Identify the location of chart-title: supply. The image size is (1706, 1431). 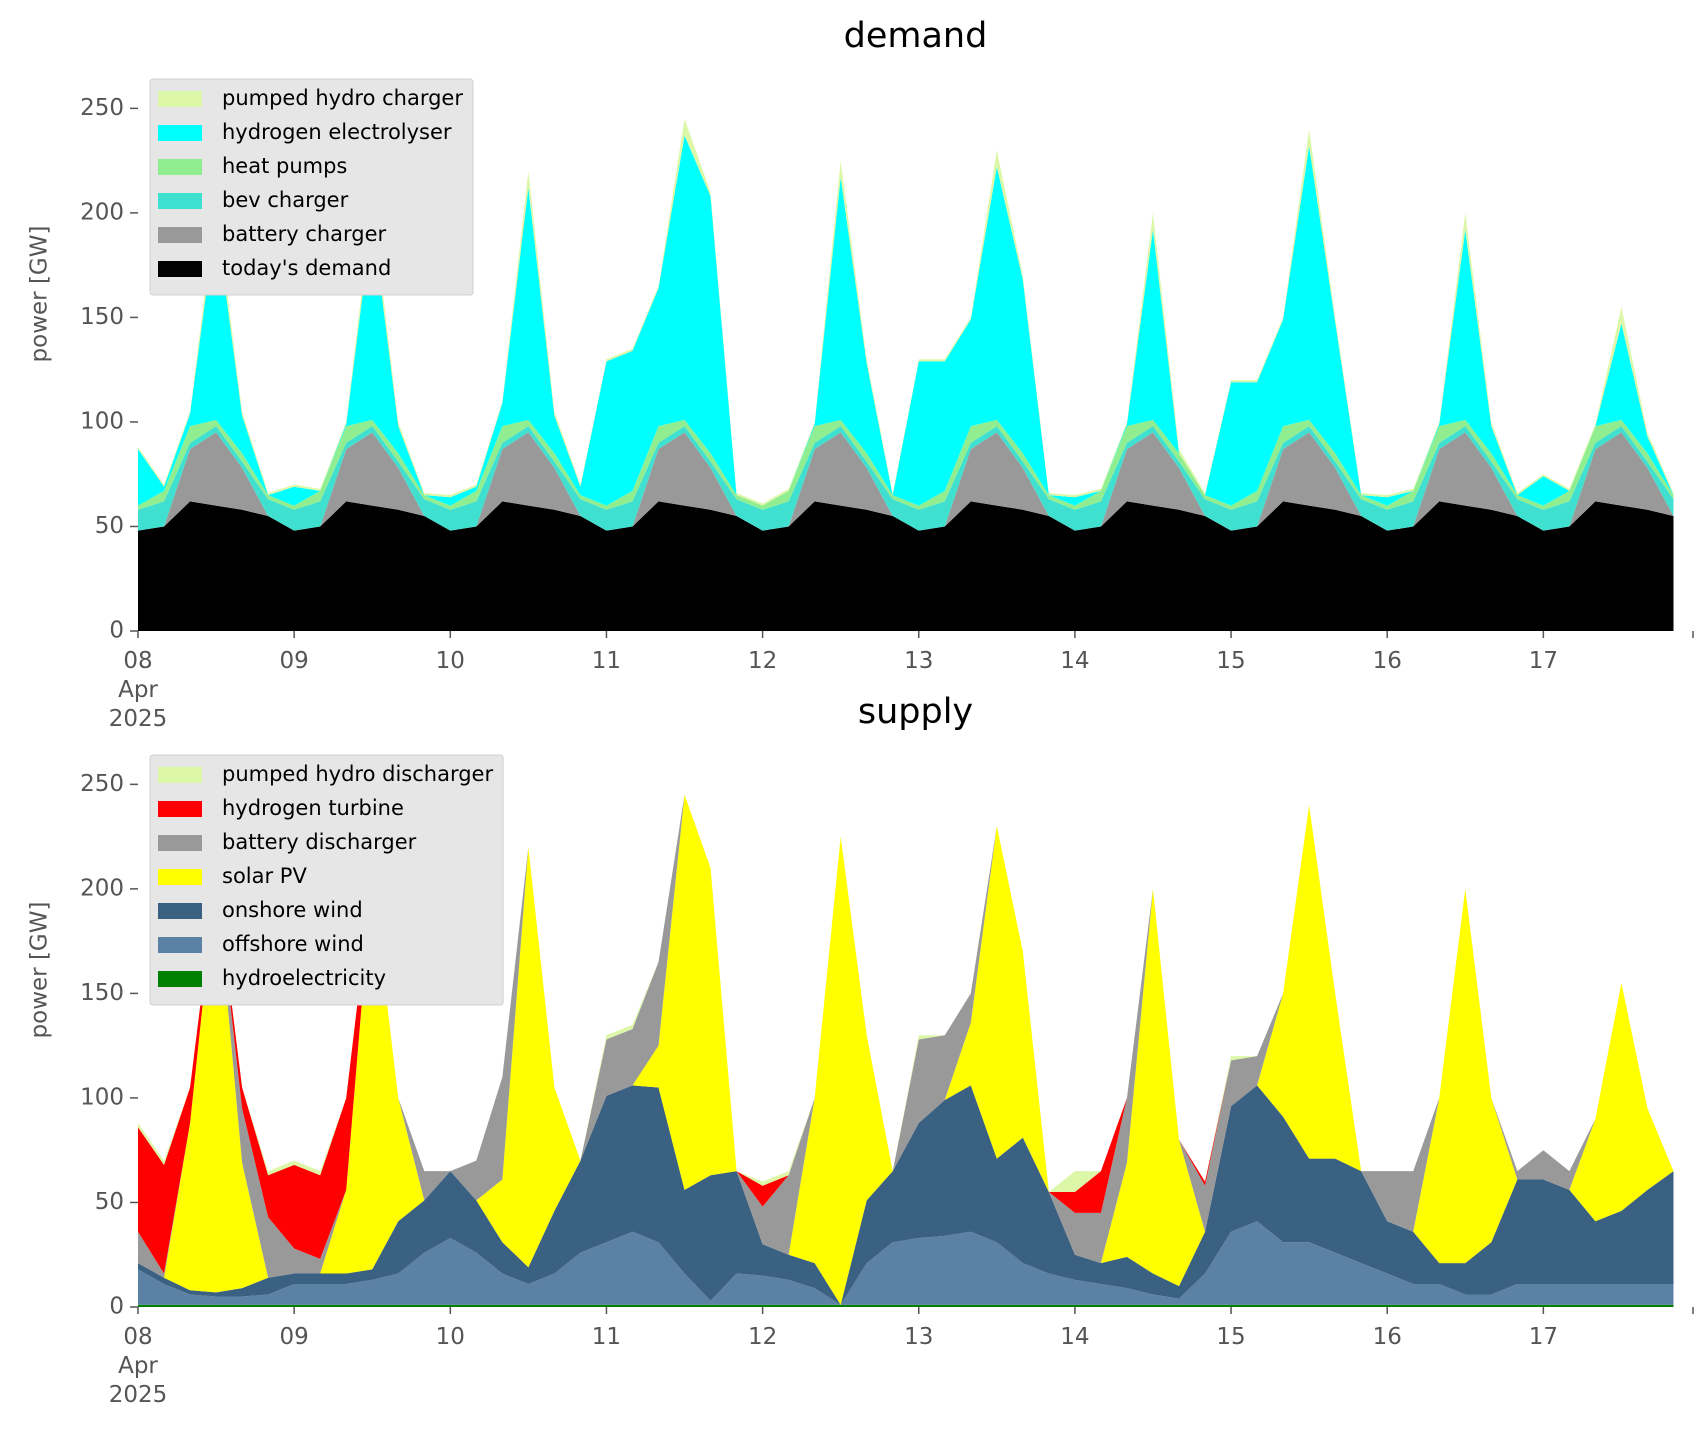
(915, 712).